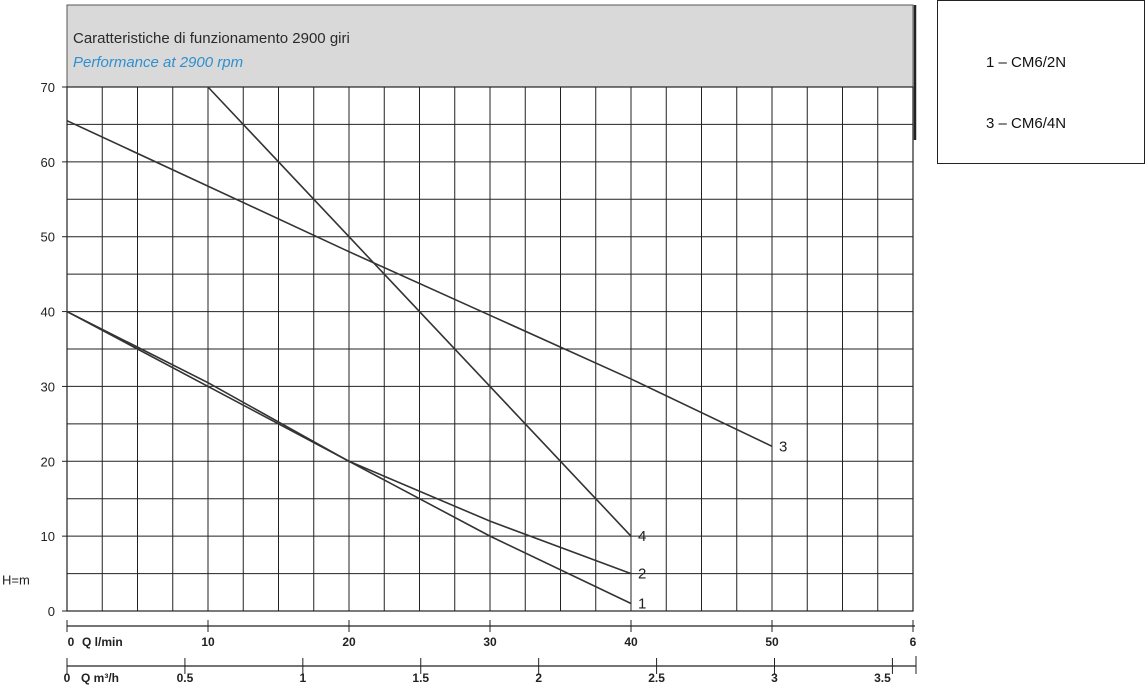  Describe the element at coordinates (1026, 123) in the screenshot. I see `legend-item-cm6-4n: 3 – CM6/4N` at that location.